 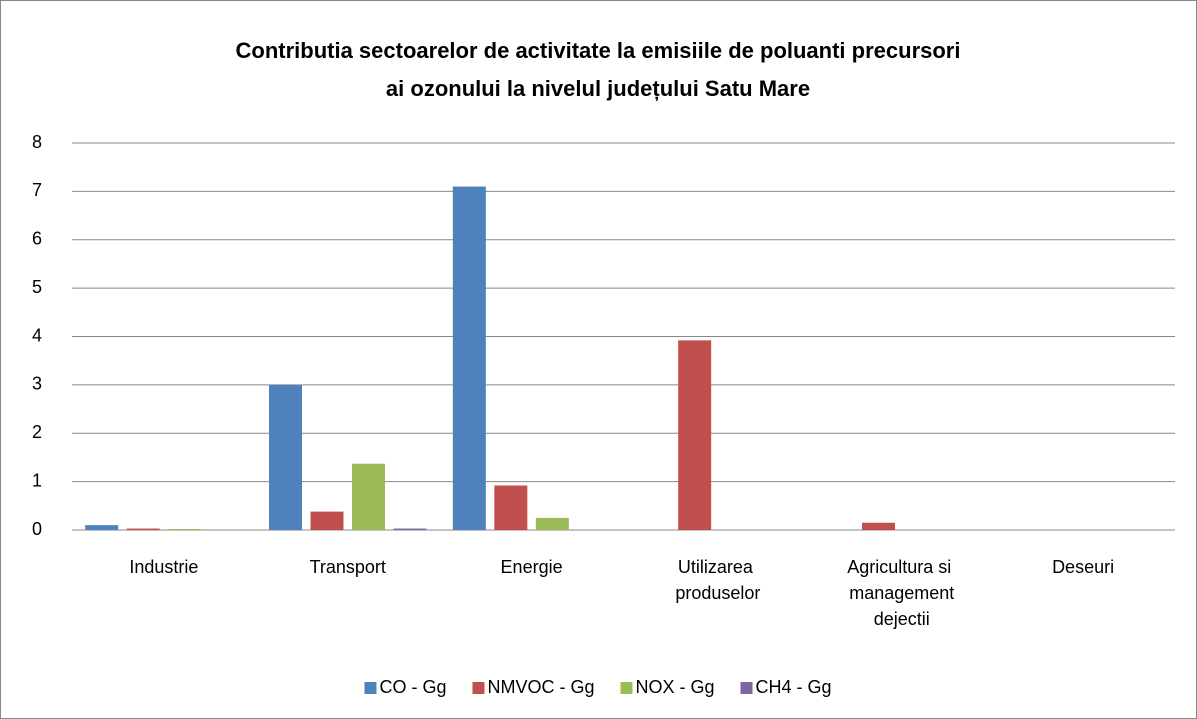 I want to click on legend-label: NMVOC - Gg, so click(x=540, y=687).